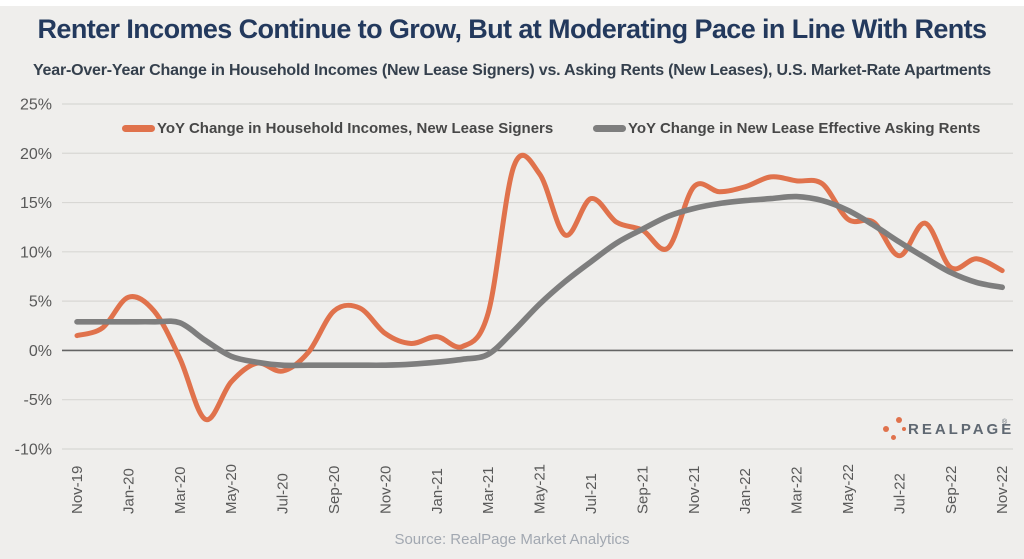 Image resolution: width=1024 pixels, height=559 pixels. Describe the element at coordinates (77, 490) in the screenshot. I see `x-tick-label: Nov-19` at that location.